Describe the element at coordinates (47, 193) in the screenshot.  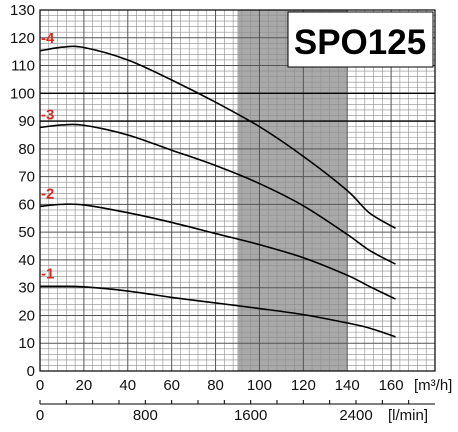
I see `curve-label-series: -2` at that location.